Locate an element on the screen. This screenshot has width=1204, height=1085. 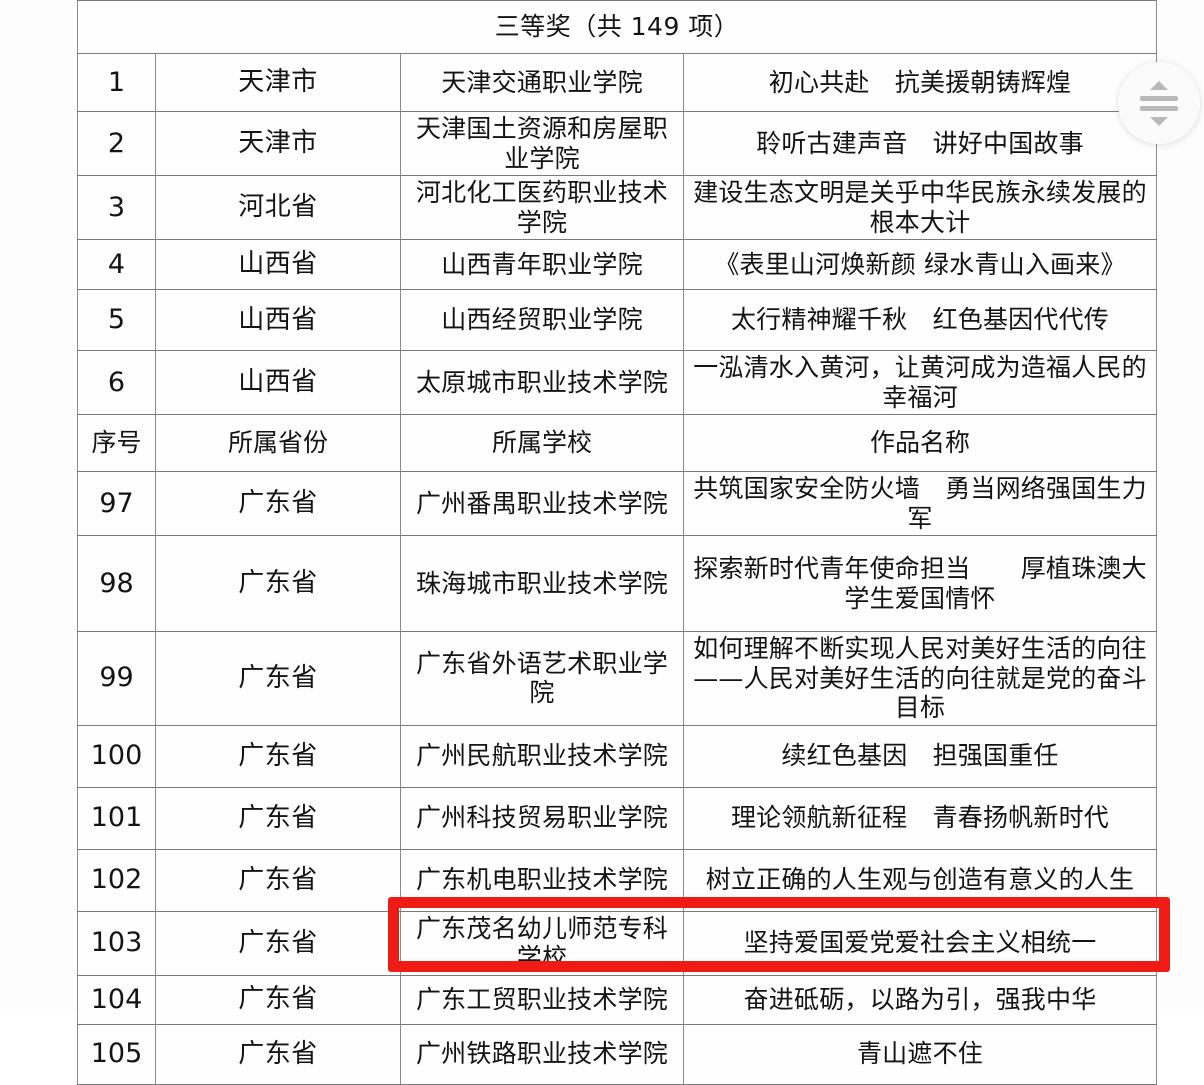
row-cell-no-text: 6 is located at coordinates (116, 382).